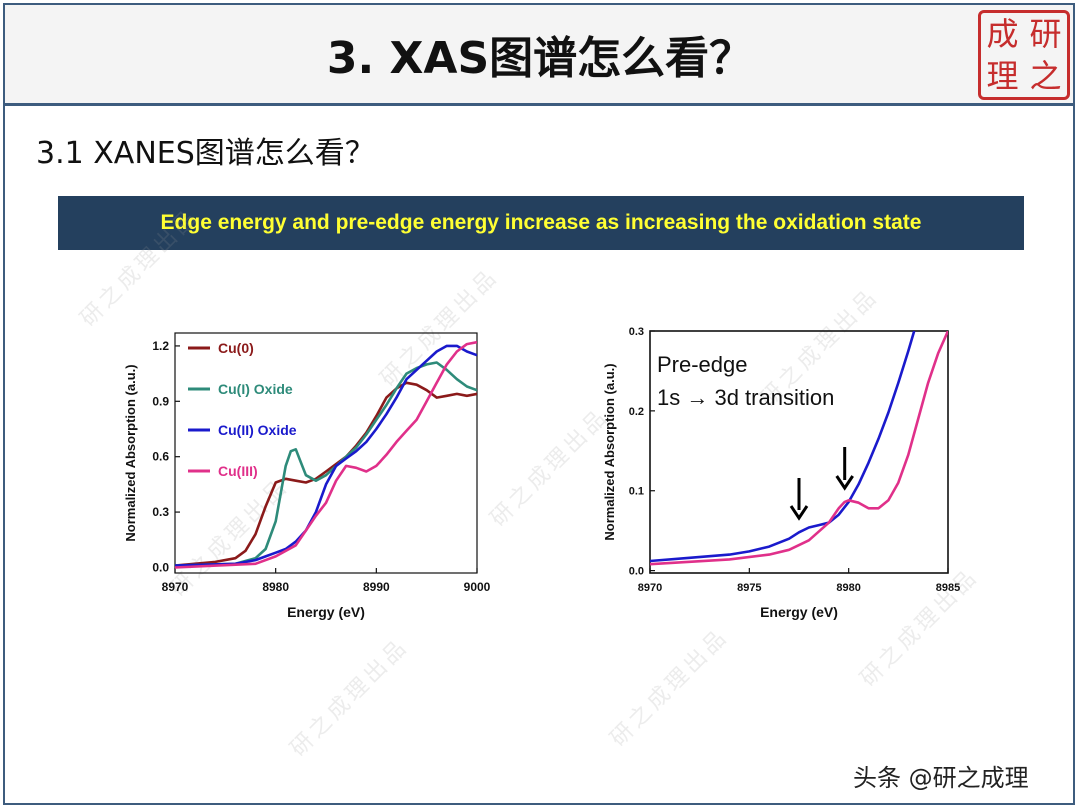  What do you see at coordinates (236, 348) in the screenshot?
I see `legend-label: Cu(0)` at bounding box center [236, 348].